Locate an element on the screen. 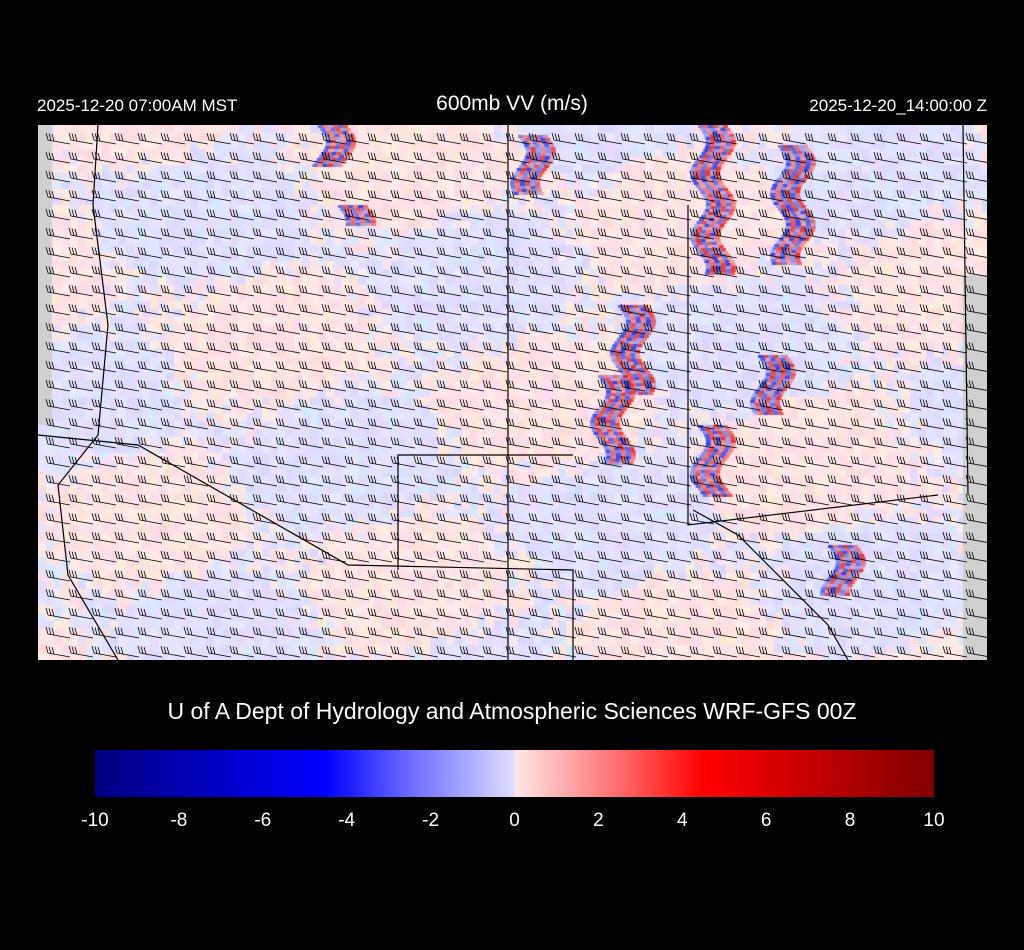  map-title: 600mb VV (m/s) is located at coordinates (512, 103).